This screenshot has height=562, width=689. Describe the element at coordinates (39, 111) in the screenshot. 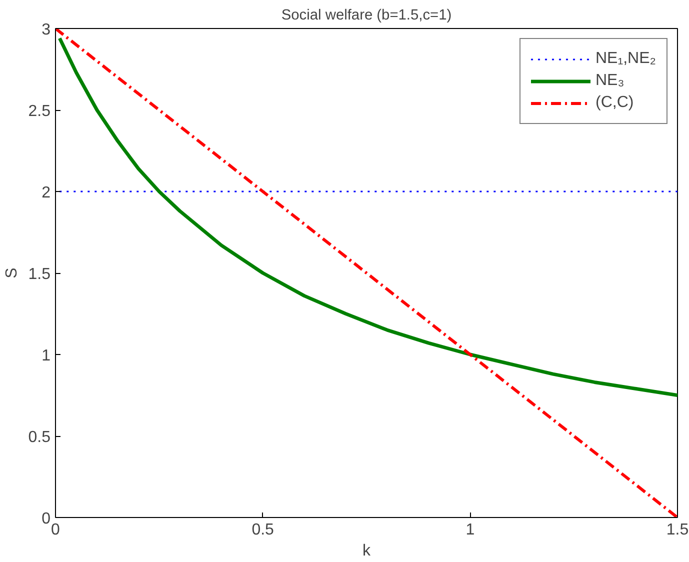

I see `y-tick-label: 2.5` at that location.